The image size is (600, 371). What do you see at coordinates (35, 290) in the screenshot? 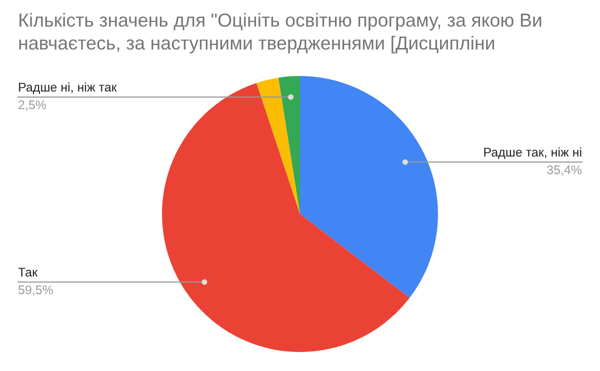
I see `data-label: 59,5%` at bounding box center [35, 290].